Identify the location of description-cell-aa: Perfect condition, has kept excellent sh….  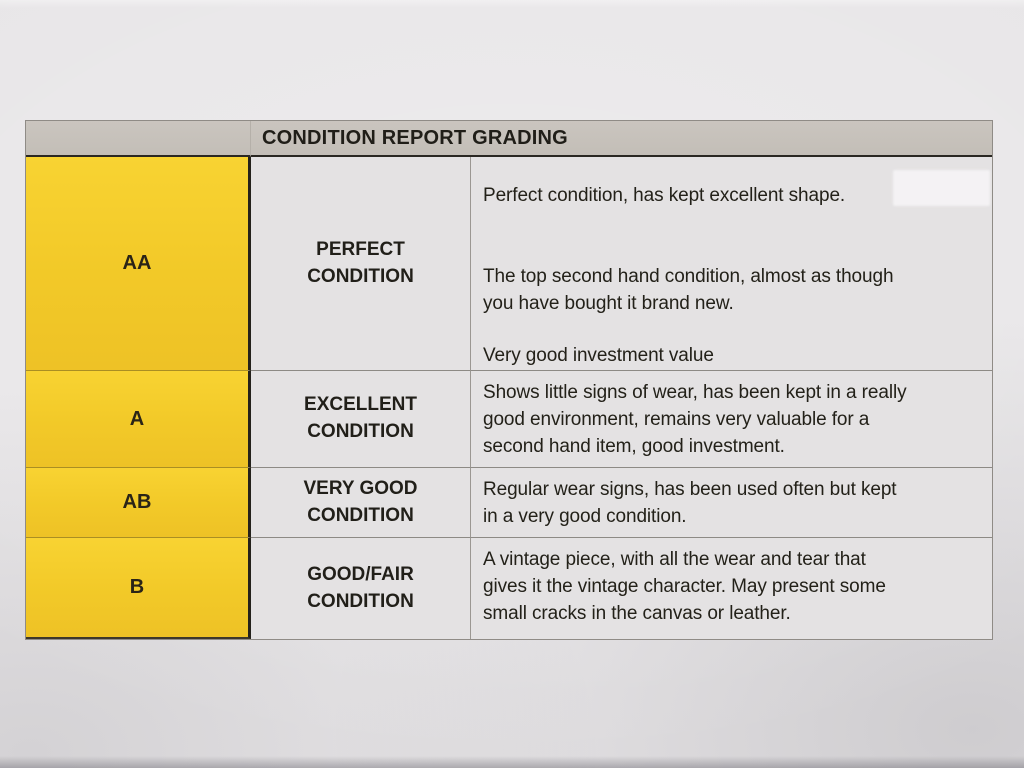
(731, 264).